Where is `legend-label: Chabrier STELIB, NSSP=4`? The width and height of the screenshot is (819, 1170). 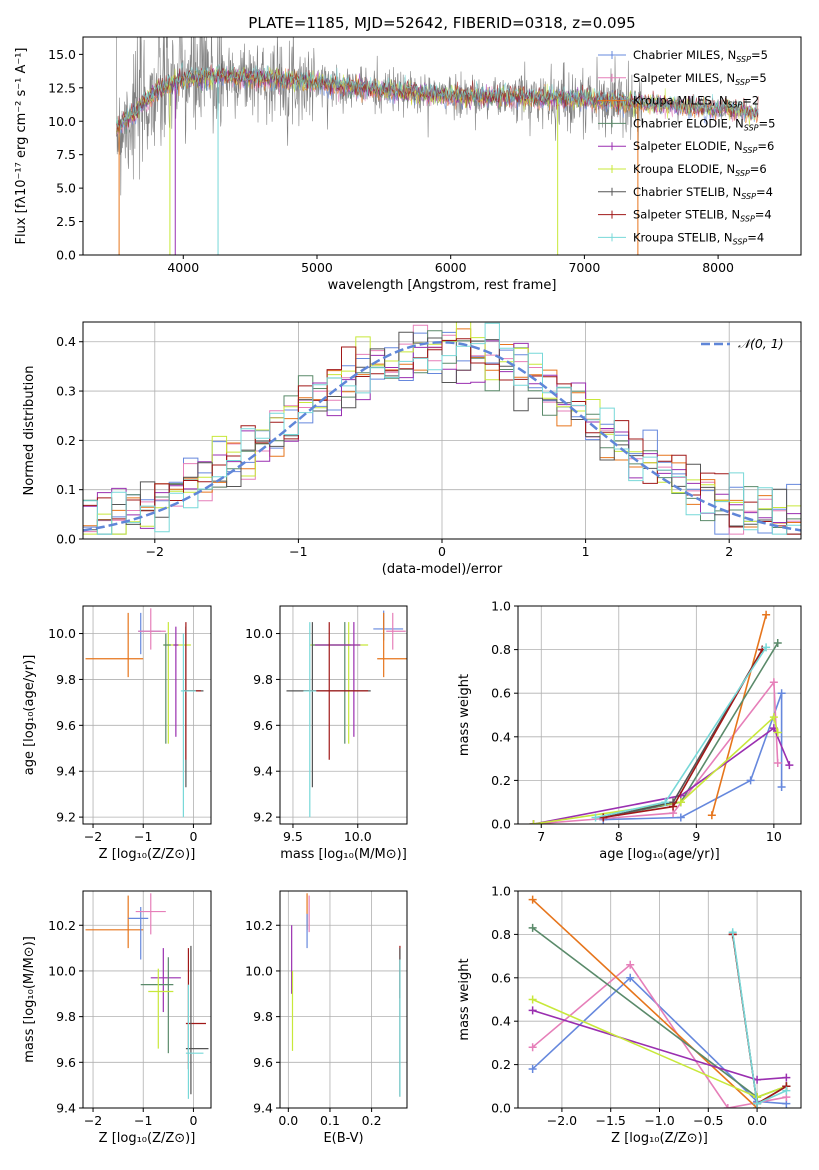
legend-label: Chabrier STELIB, NSSP=4 is located at coordinates (703, 193).